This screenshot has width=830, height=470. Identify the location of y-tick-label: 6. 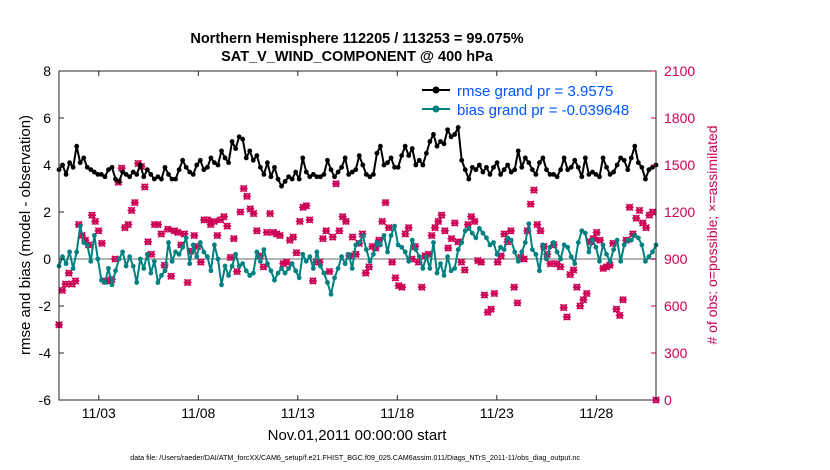
(47, 118).